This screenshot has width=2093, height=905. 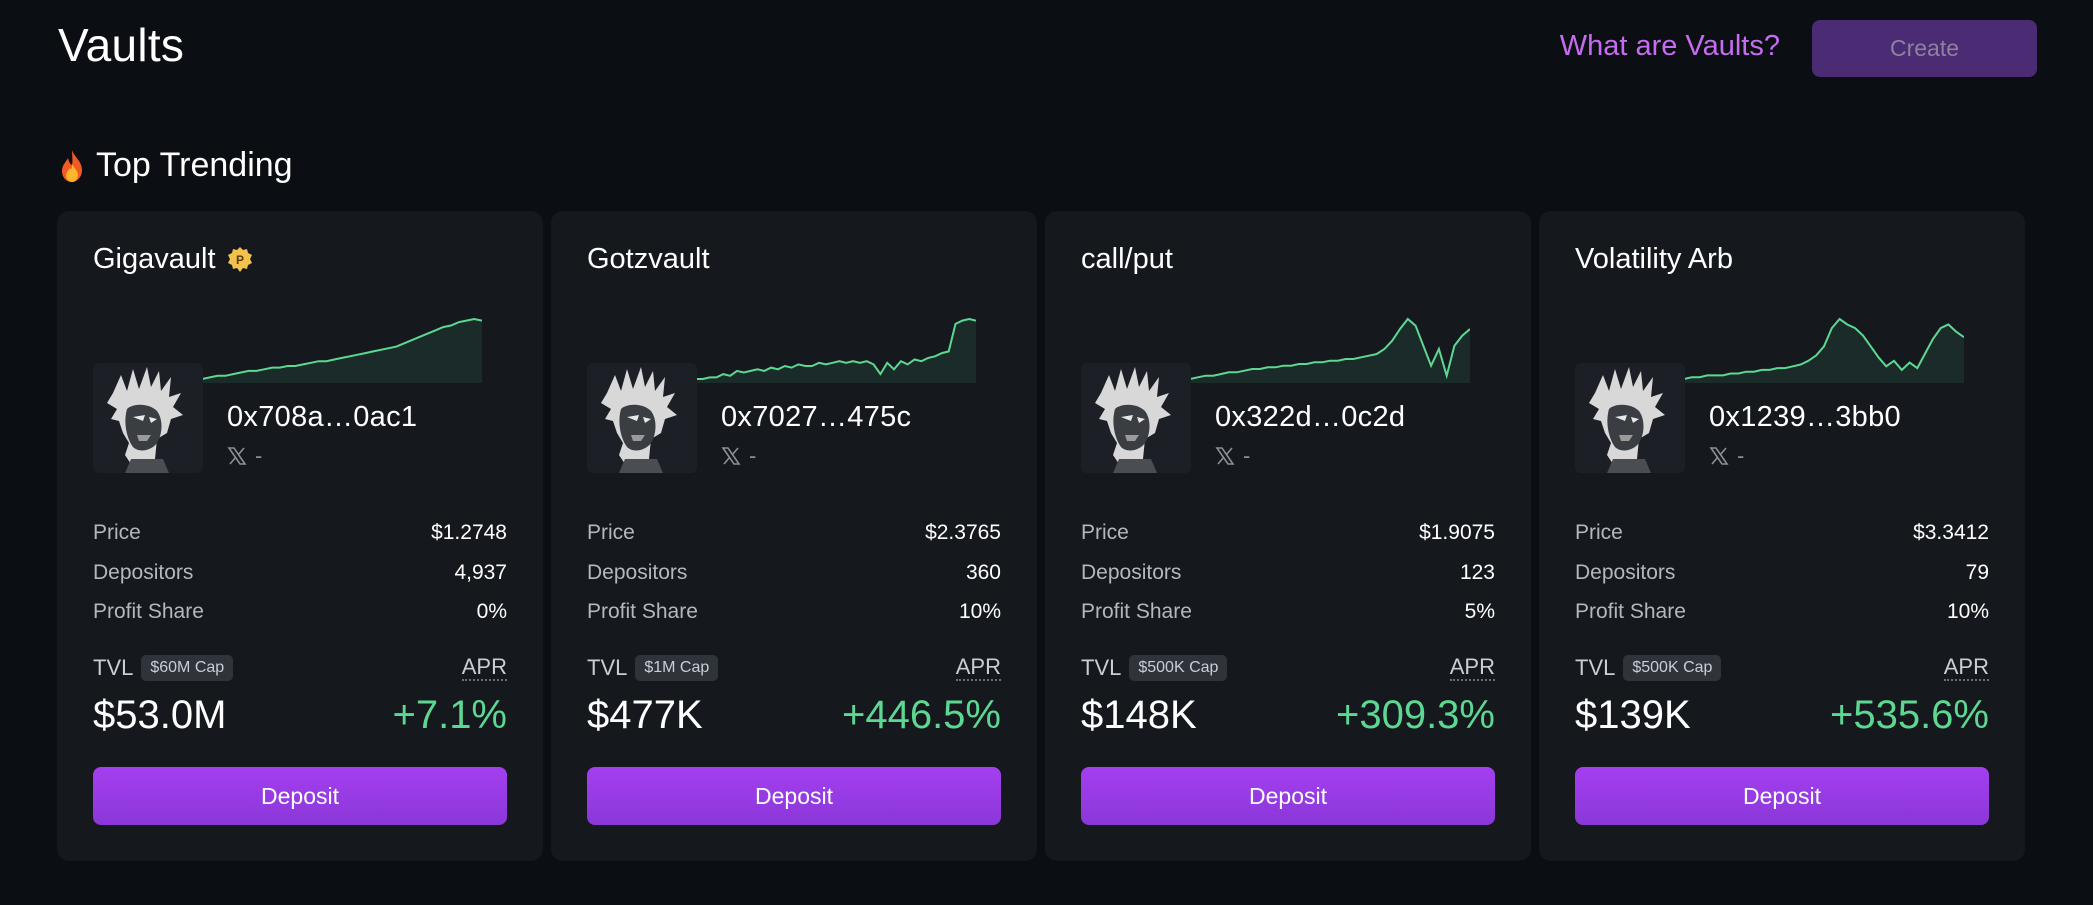 I want to click on tvl-label-group: TVL $60M Cap, so click(x=163, y=668).